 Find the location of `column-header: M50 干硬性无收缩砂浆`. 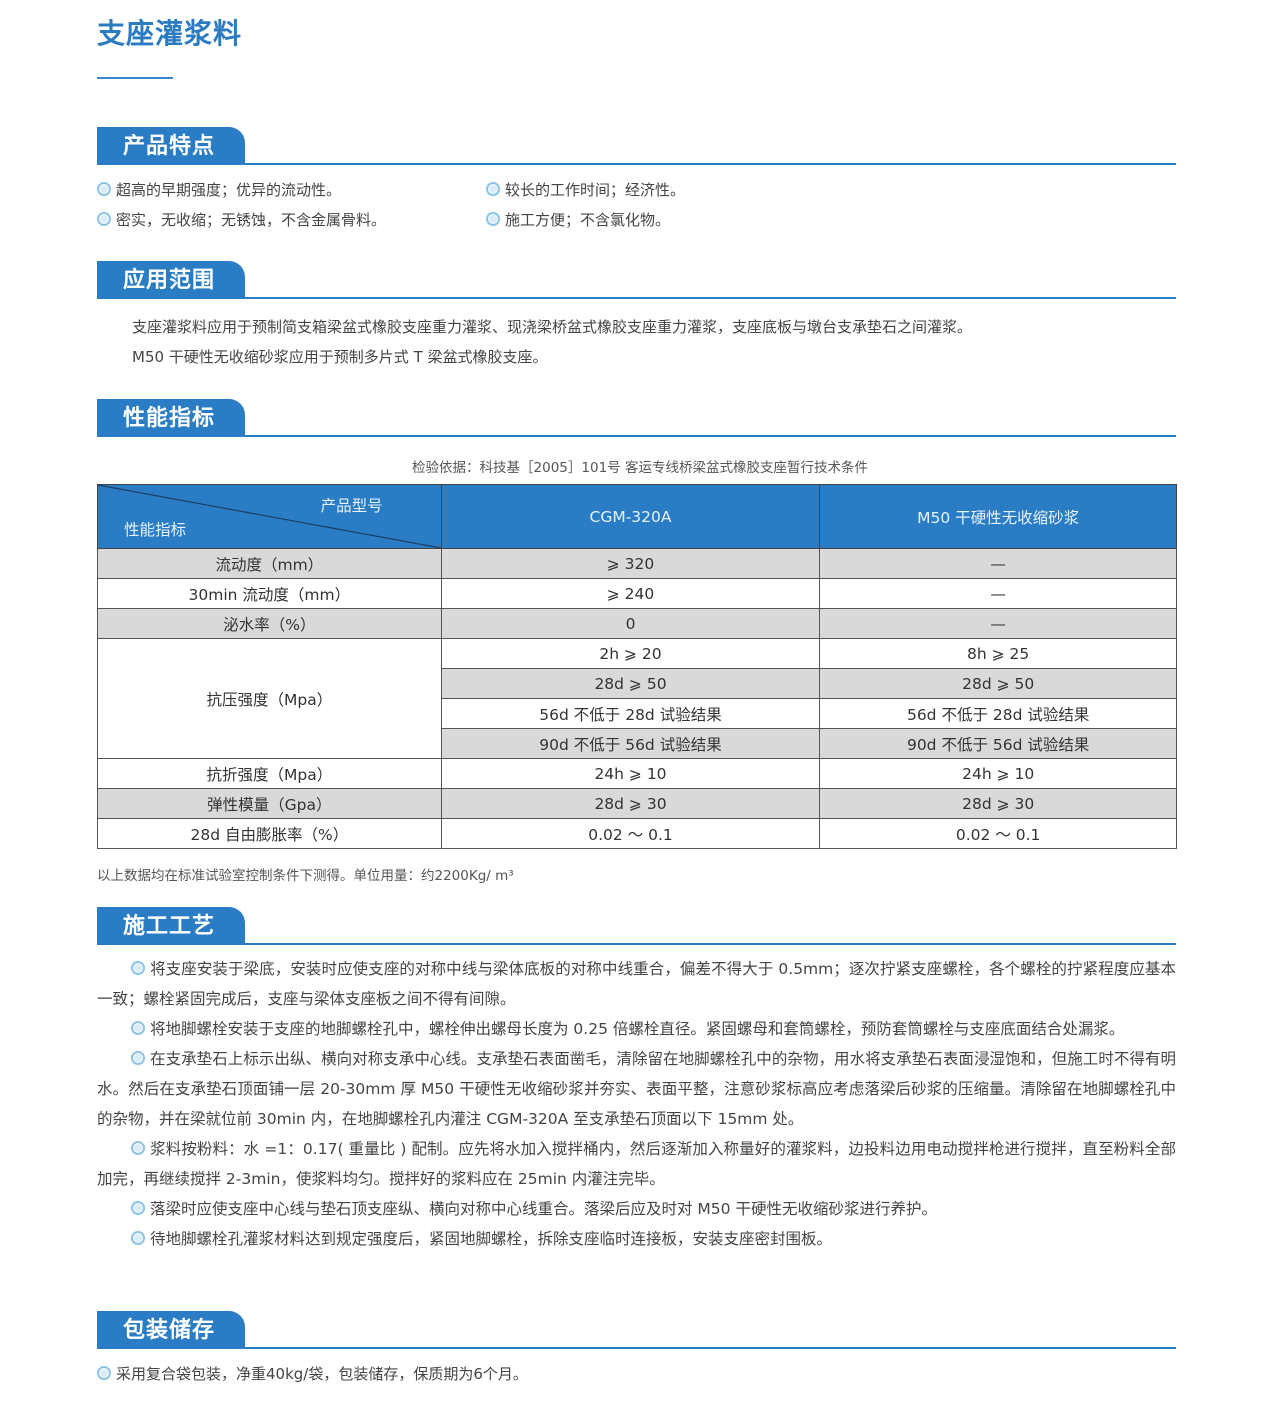

column-header: M50 干硬性无收缩砂浆 is located at coordinates (998, 516).